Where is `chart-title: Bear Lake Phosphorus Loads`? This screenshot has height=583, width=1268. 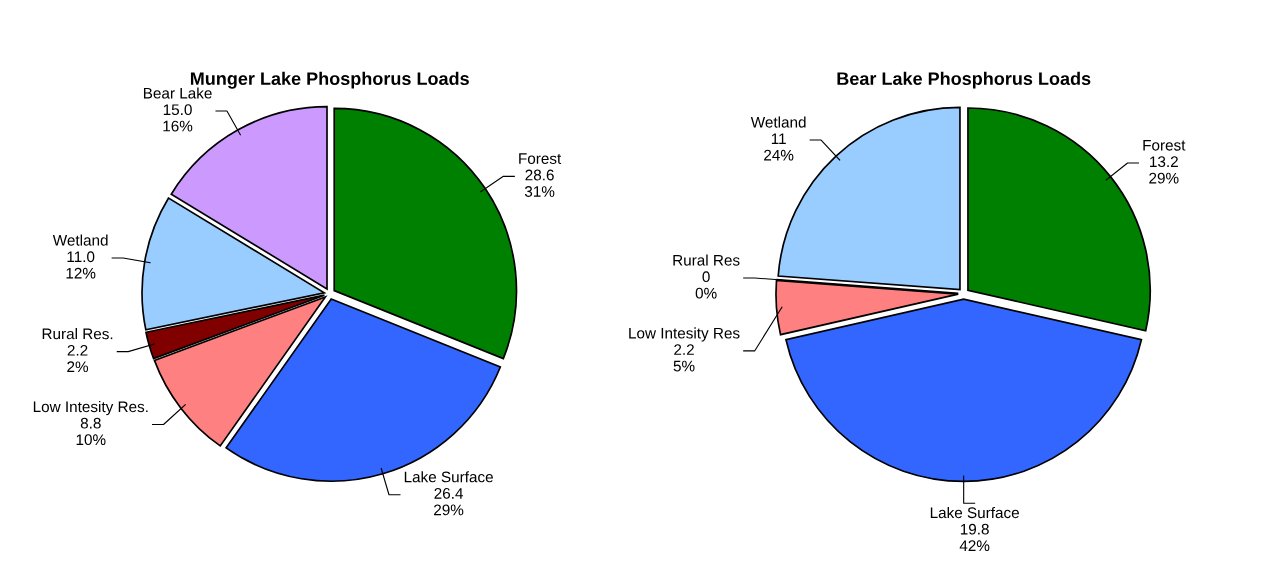 chart-title: Bear Lake Phosphorus Loads is located at coordinates (964, 80).